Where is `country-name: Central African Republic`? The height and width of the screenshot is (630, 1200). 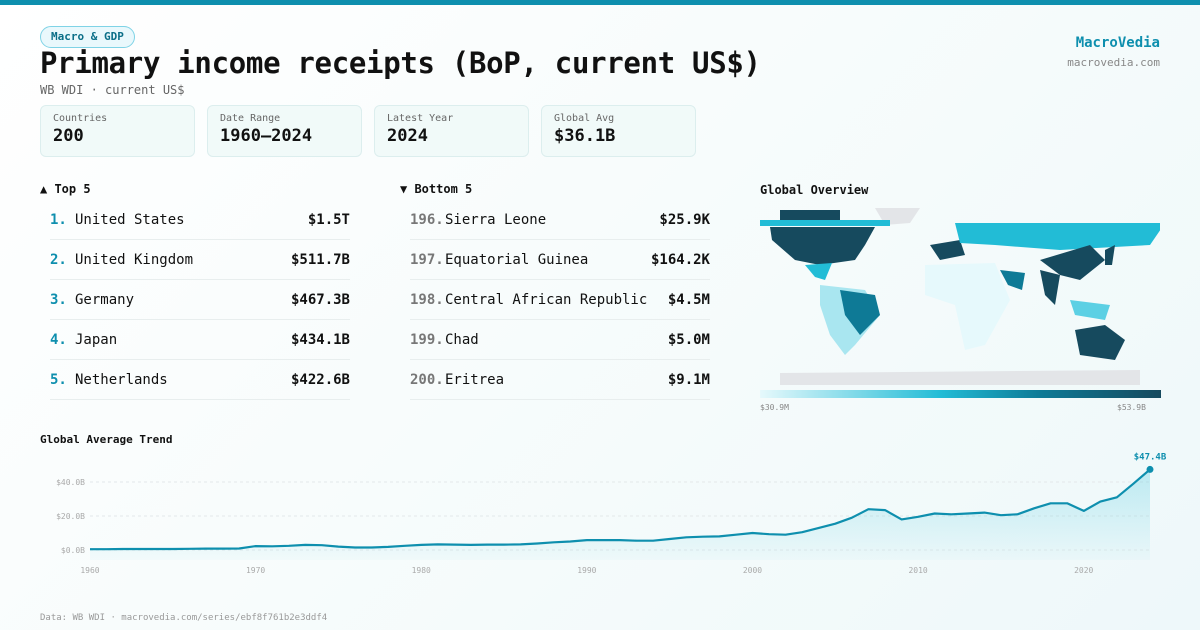 country-name: Central African Republic is located at coordinates (546, 299).